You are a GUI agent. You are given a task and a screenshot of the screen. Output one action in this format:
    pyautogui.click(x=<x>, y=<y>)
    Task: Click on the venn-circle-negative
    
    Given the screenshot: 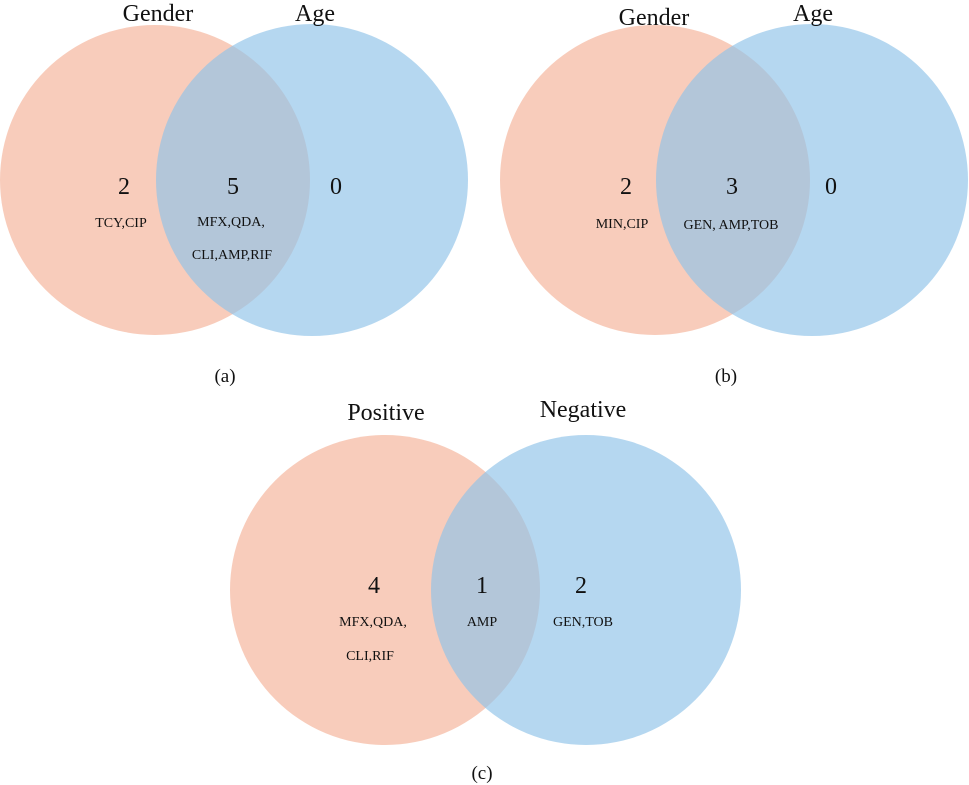 What is the action you would take?
    pyautogui.click(x=586, y=590)
    